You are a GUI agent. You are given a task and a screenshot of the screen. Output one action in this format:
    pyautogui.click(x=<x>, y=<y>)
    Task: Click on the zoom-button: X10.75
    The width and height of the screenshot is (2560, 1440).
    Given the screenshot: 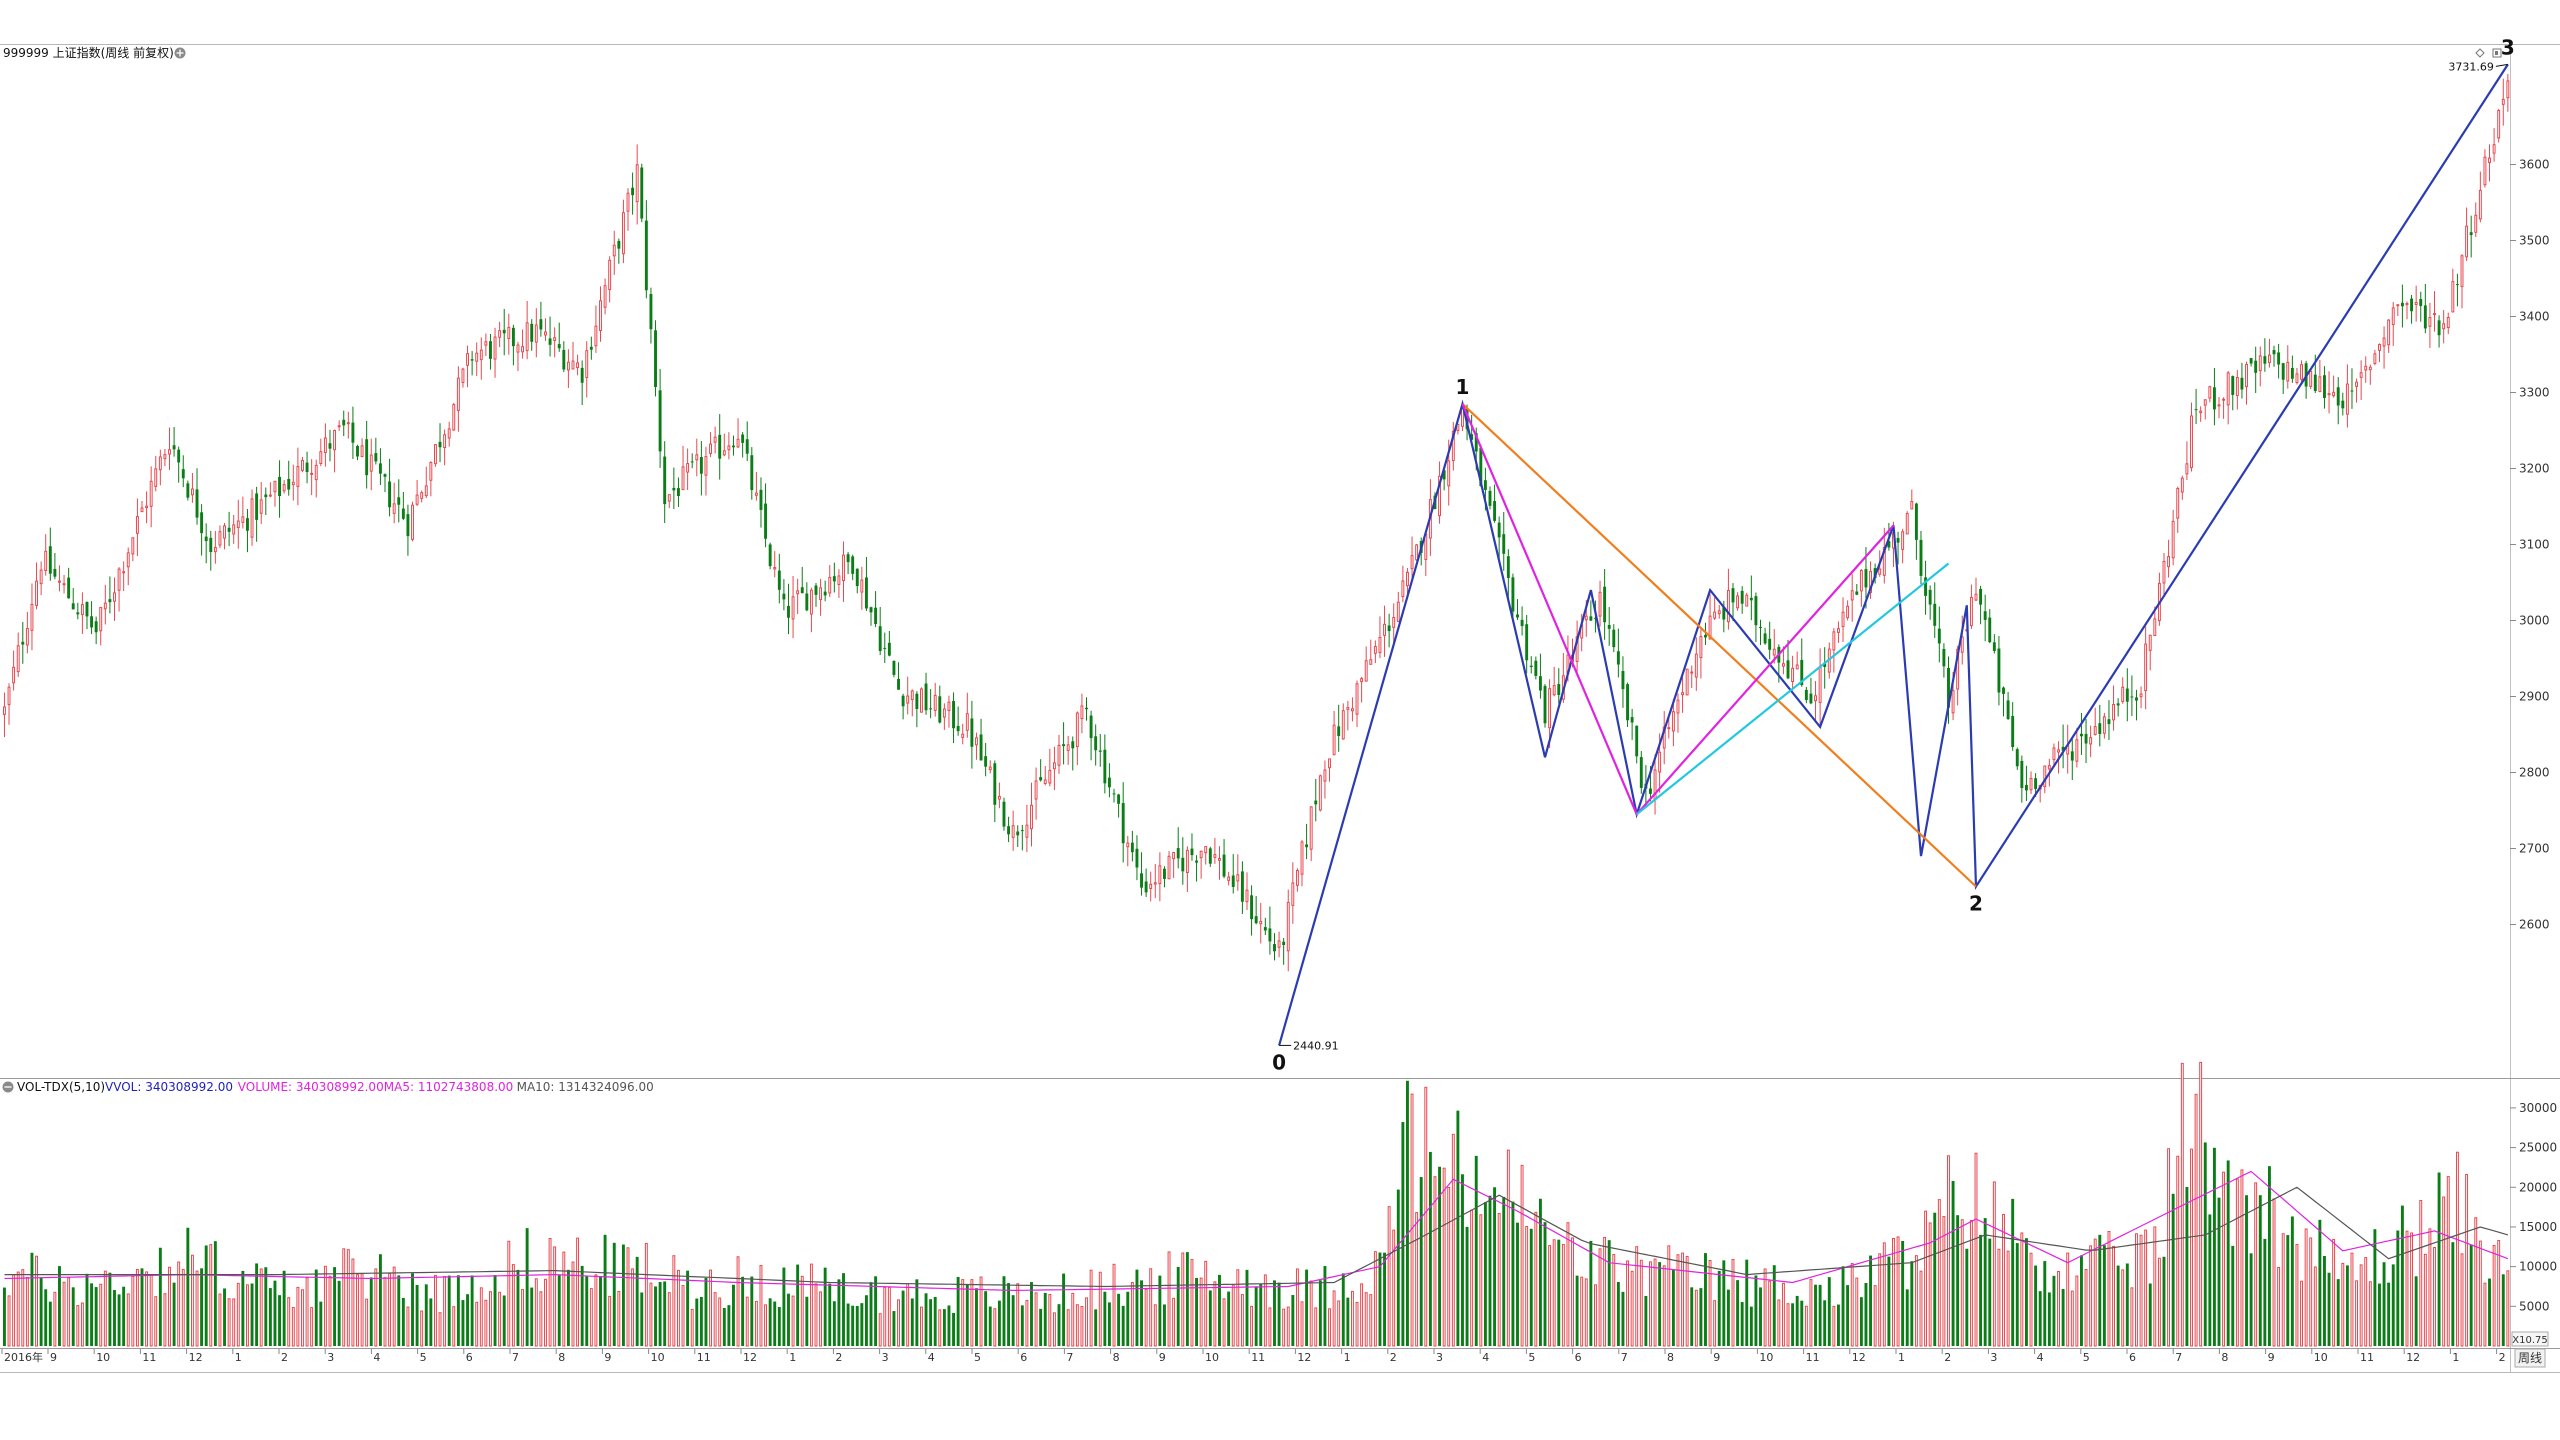 What is the action you would take?
    pyautogui.click(x=2530, y=1339)
    